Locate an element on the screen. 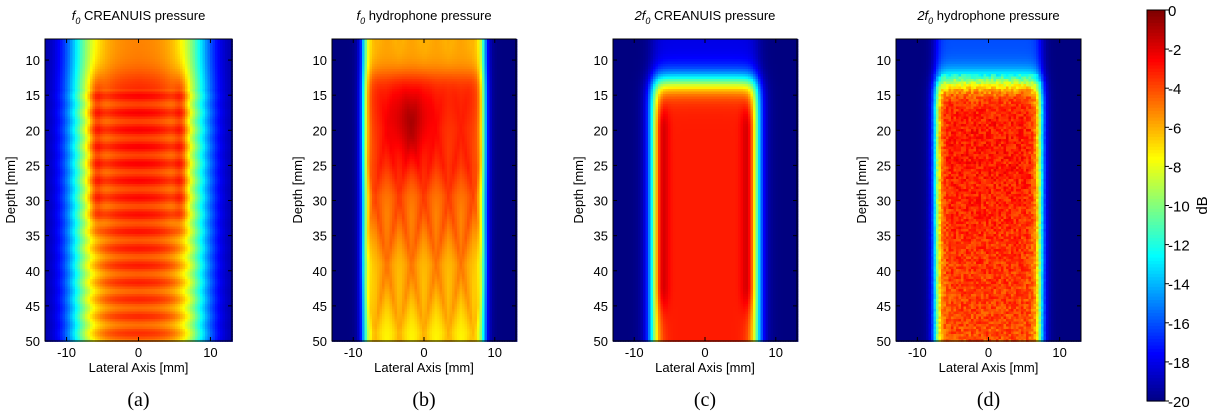 Image resolution: width=1215 pixels, height=419 pixels. heatmap-cells is located at coordinates (139, 190).